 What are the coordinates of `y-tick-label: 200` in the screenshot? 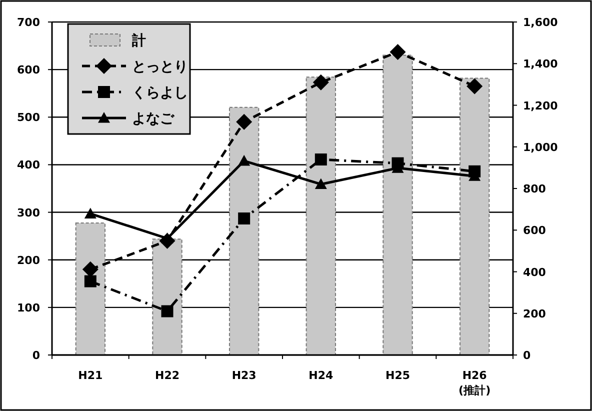 It's located at (28, 260).